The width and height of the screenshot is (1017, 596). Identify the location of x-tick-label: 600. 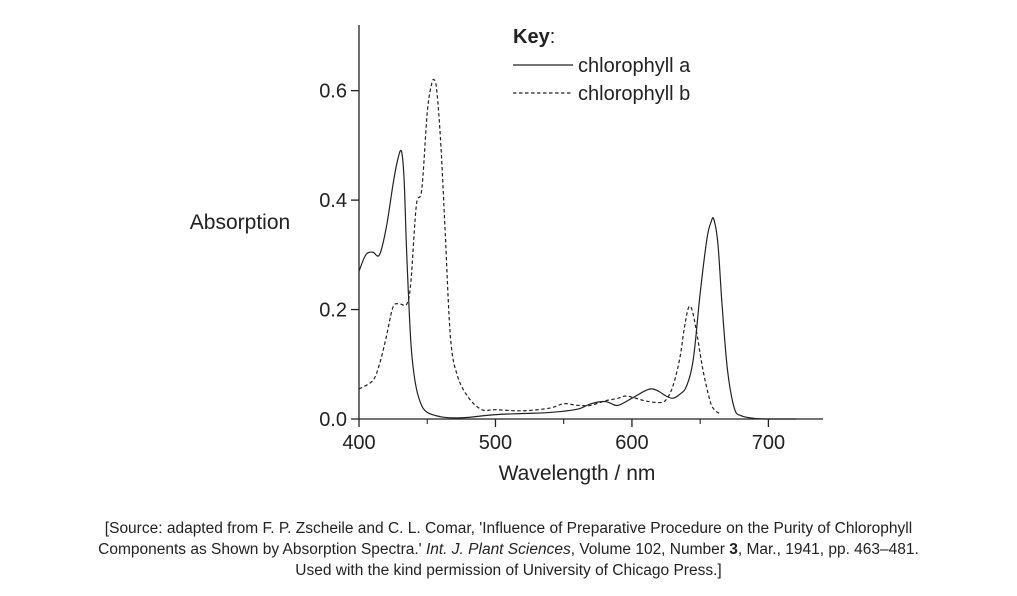
(631, 443).